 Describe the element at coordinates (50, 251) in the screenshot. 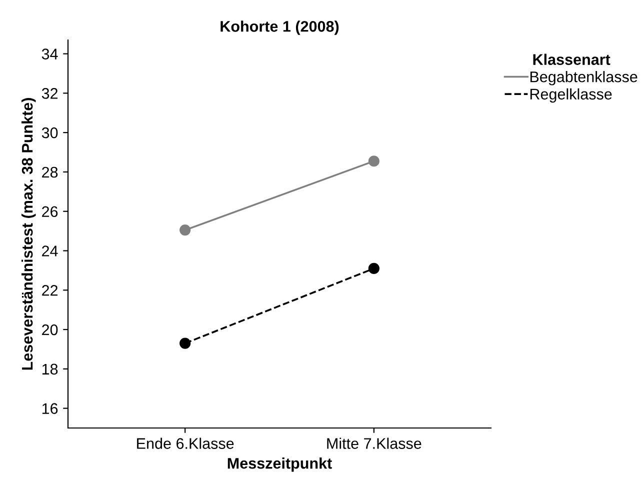

I see `y-tick-label: 24` at that location.